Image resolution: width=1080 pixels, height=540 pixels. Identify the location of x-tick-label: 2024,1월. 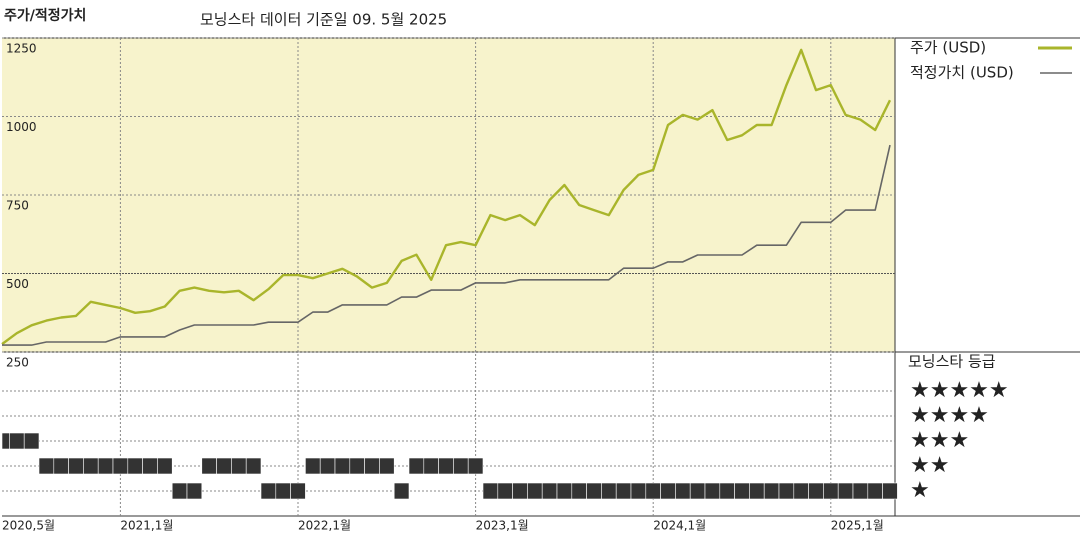
(679, 526).